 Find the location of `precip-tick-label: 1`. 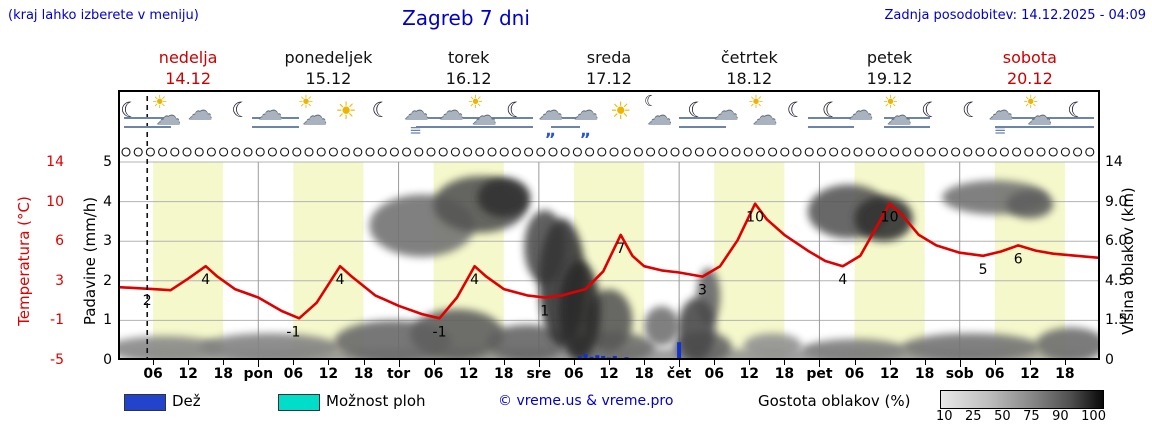

precip-tick-label: 1 is located at coordinates (107, 320).